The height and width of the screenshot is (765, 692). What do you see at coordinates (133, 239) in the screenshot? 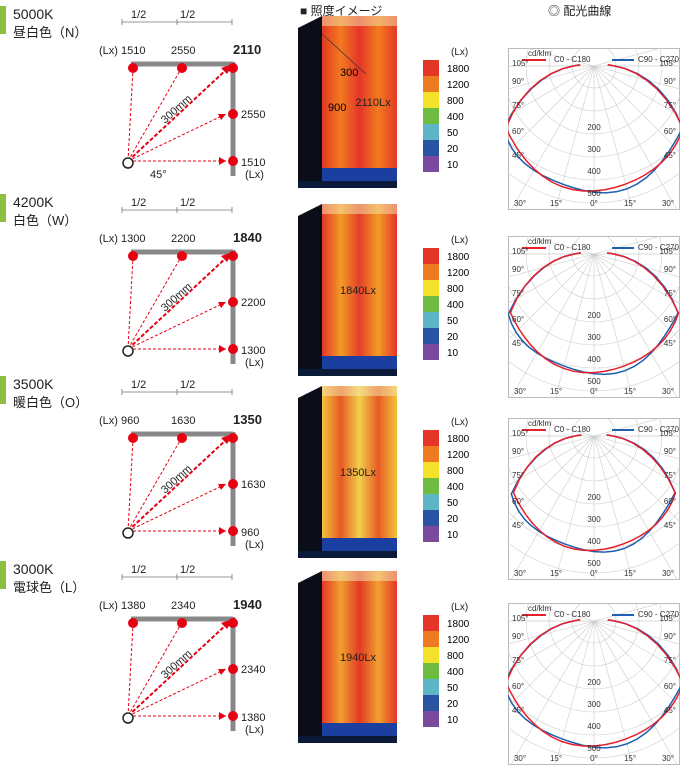
I see `value-top-left: 1300` at bounding box center [133, 239].